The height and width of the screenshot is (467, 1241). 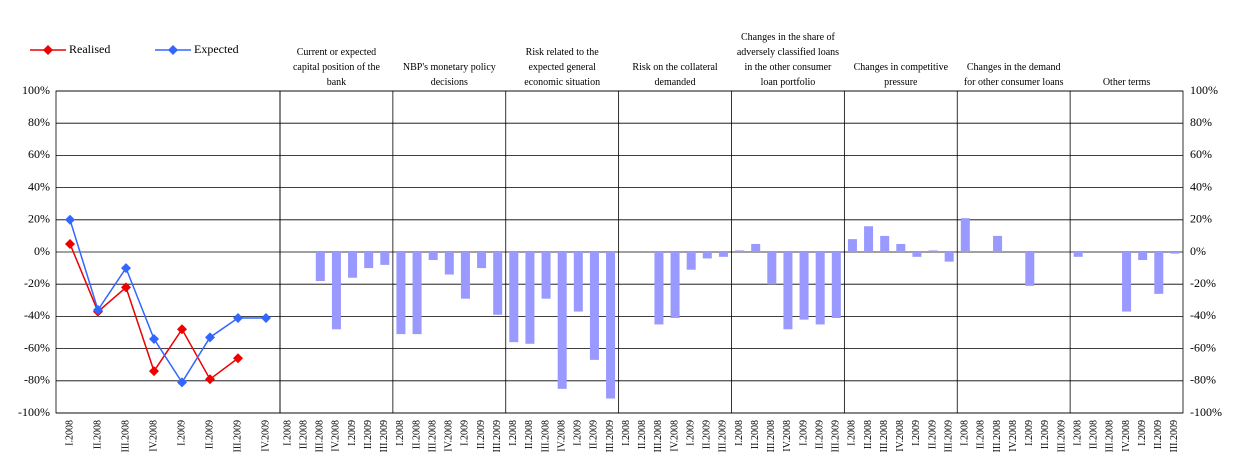 What do you see at coordinates (39, 186) in the screenshot?
I see `y-tick-label: 40%` at bounding box center [39, 186].